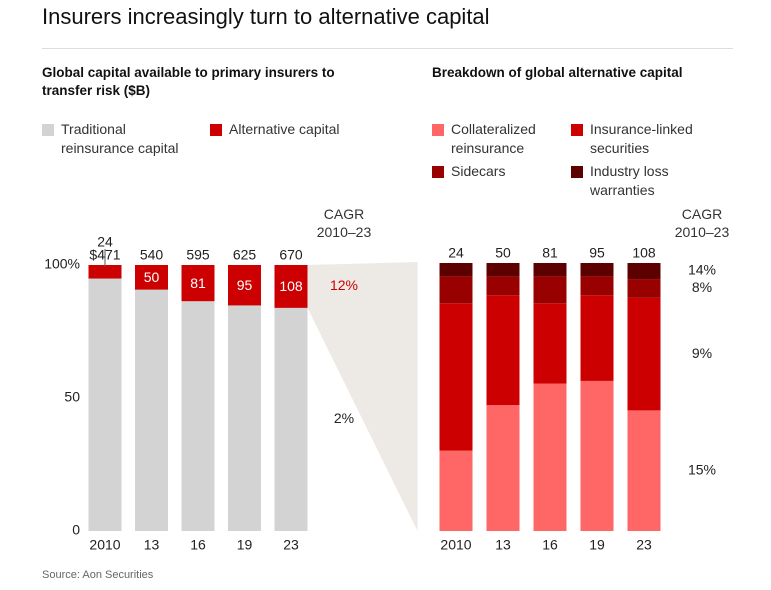 This screenshot has width=771, height=590. What do you see at coordinates (344, 418) in the screenshot?
I see `cagr-label: 2%` at bounding box center [344, 418].